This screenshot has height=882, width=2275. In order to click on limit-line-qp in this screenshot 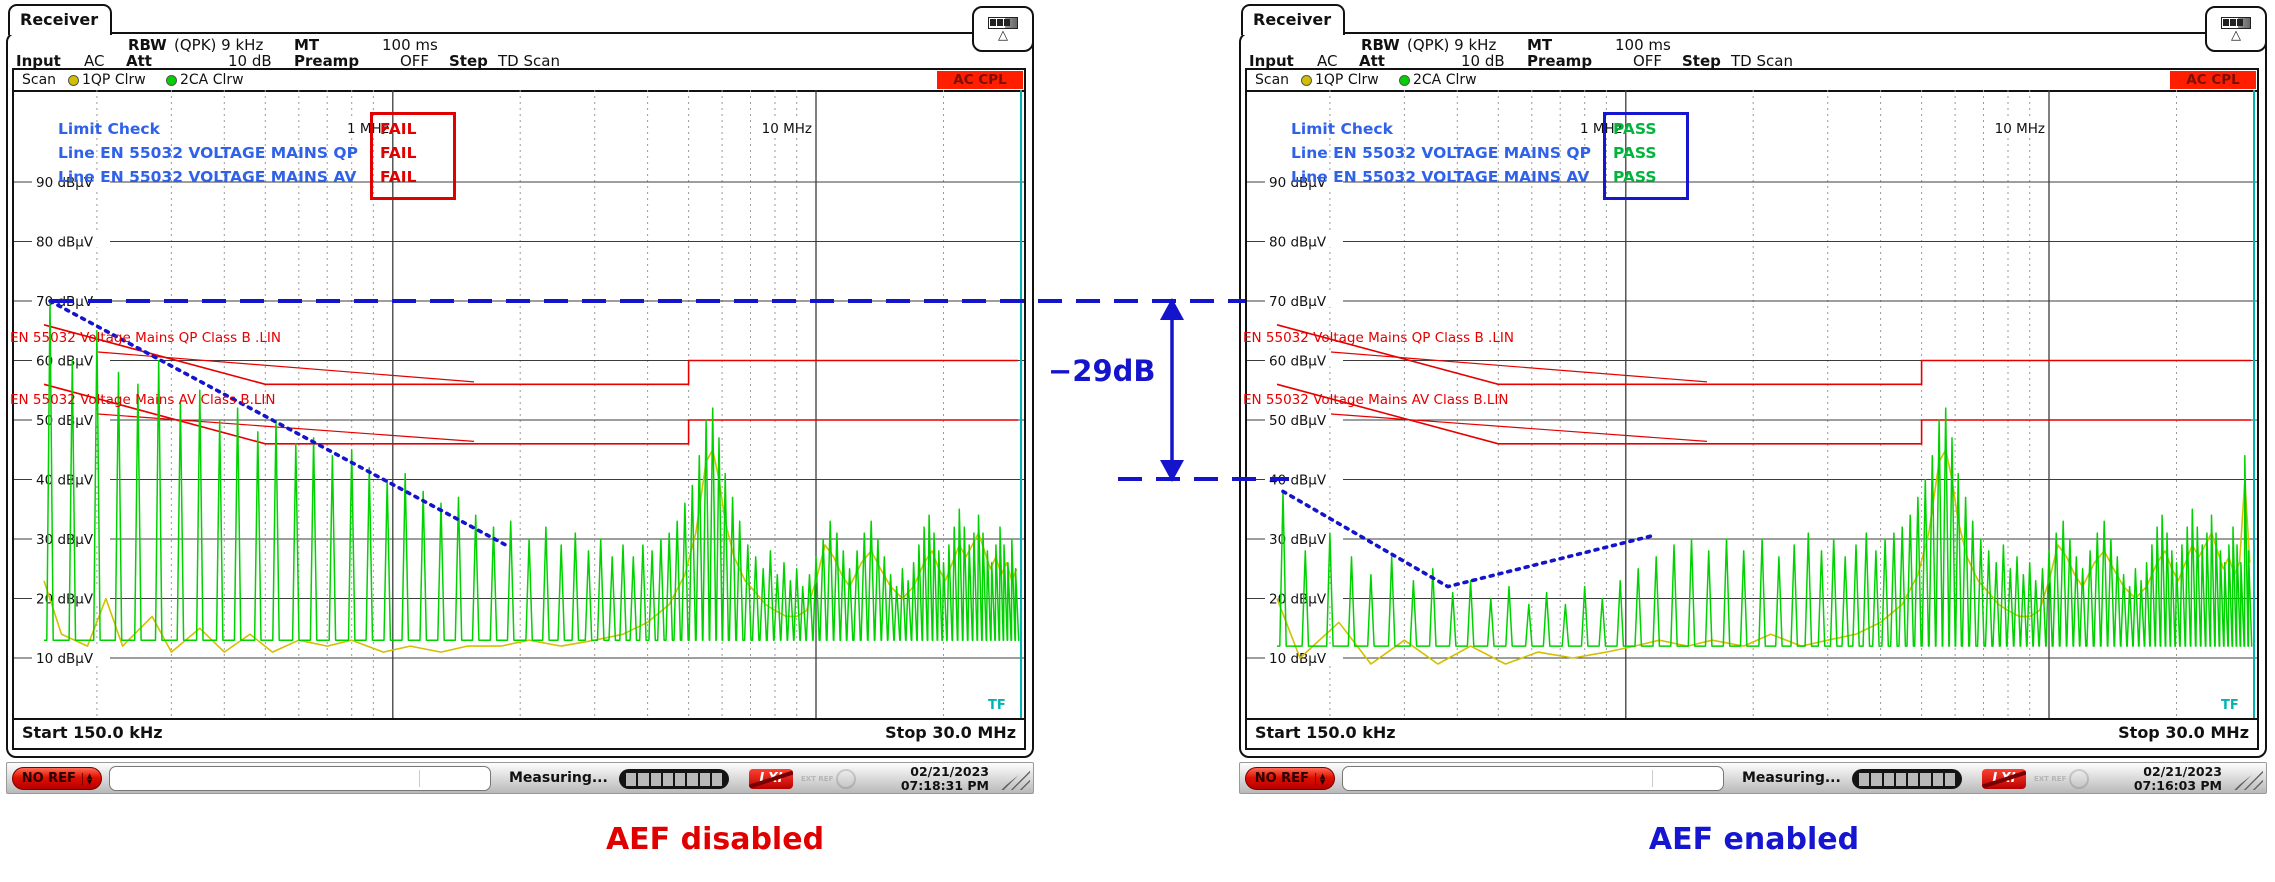, I will do `click(530, 355)`.